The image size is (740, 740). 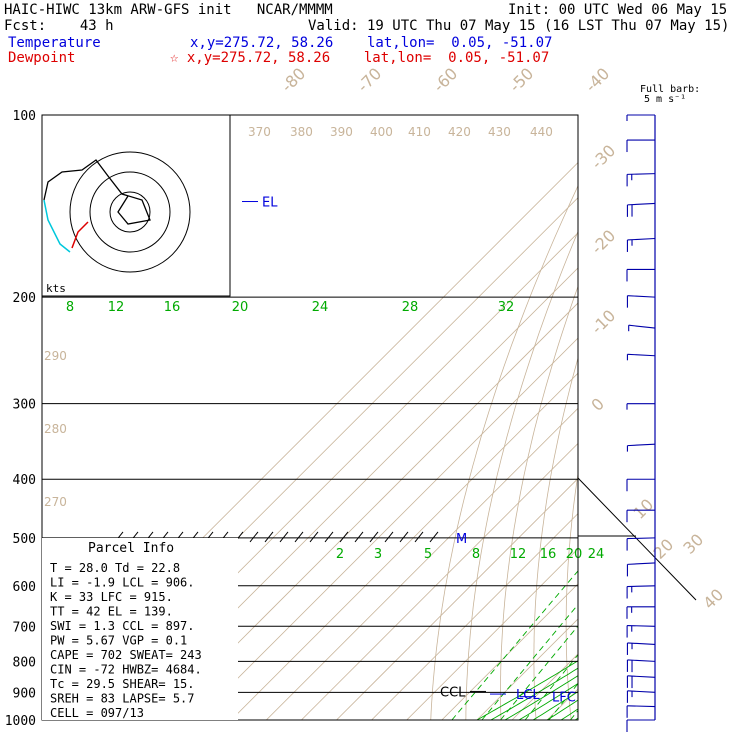 I want to click on level-marker-label: M, so click(x=461, y=539).